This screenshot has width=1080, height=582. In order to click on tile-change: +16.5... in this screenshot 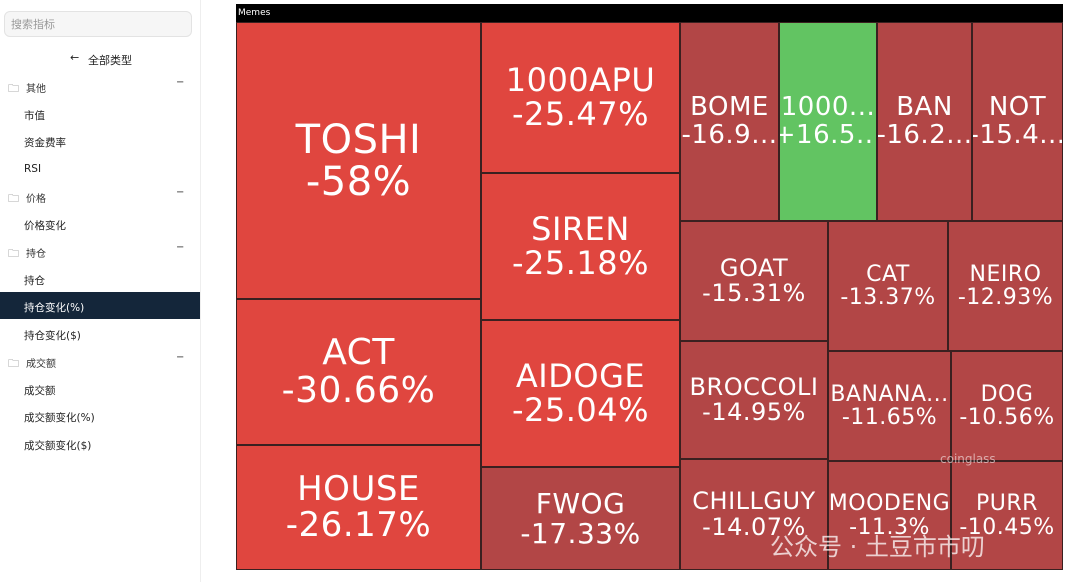, I will do `click(828, 134)`.